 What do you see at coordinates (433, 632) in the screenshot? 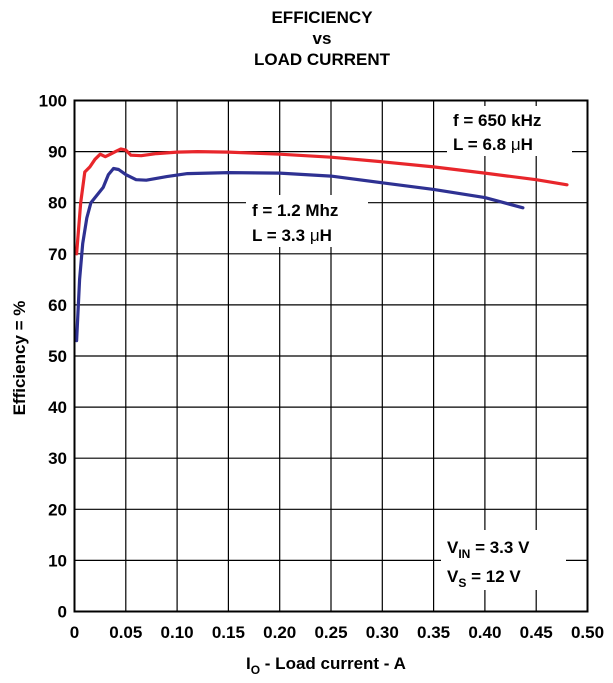
I see `x-tick-label: 0.35` at bounding box center [433, 632].